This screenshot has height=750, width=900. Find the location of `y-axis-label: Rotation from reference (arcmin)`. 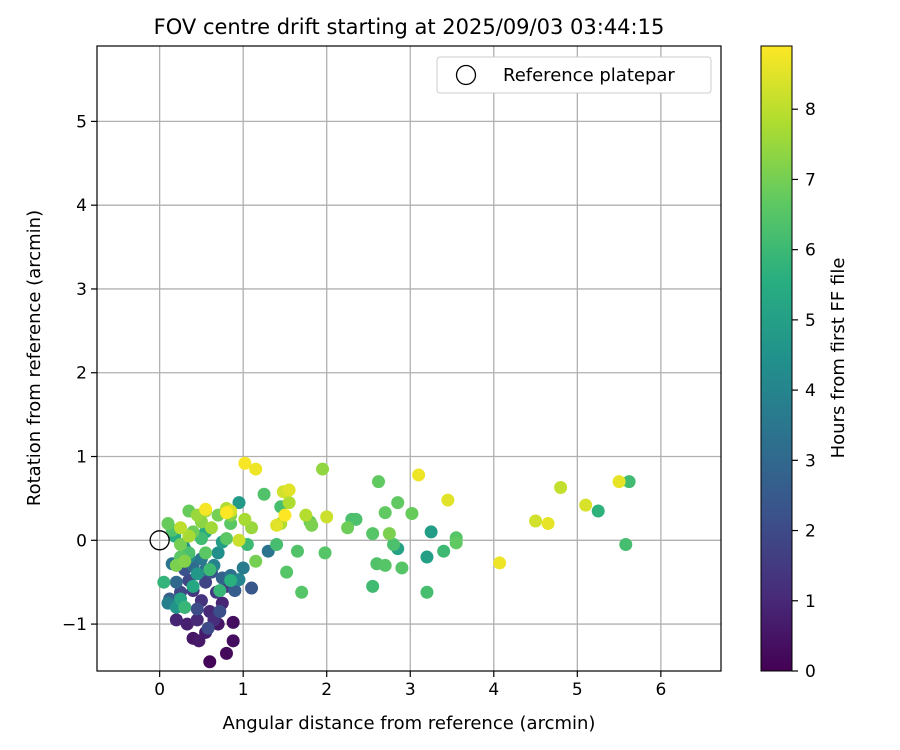

y-axis-label: Rotation from reference (arcmin) is located at coordinates (34, 358).